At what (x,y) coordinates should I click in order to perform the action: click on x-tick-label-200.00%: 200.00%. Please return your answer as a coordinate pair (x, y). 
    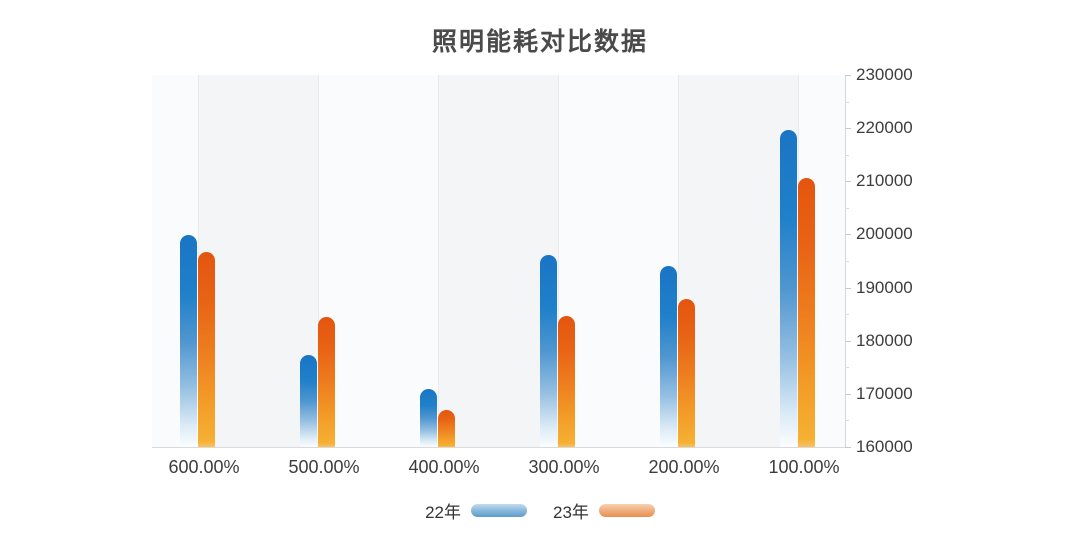
    Looking at the image, I should click on (684, 467).